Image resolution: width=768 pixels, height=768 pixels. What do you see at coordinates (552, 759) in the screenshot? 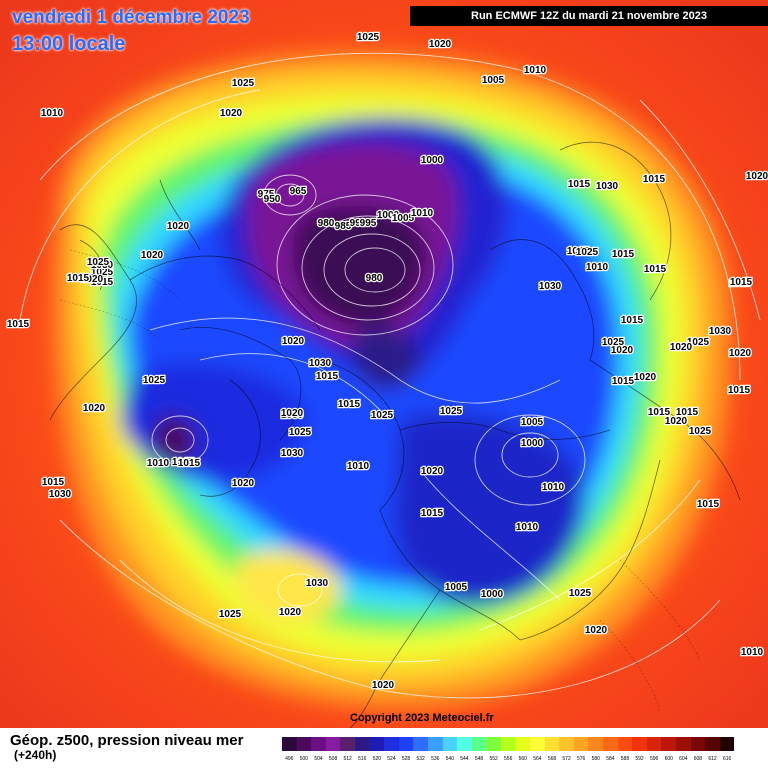
I see `scale-tick-label: 568` at bounding box center [552, 759].